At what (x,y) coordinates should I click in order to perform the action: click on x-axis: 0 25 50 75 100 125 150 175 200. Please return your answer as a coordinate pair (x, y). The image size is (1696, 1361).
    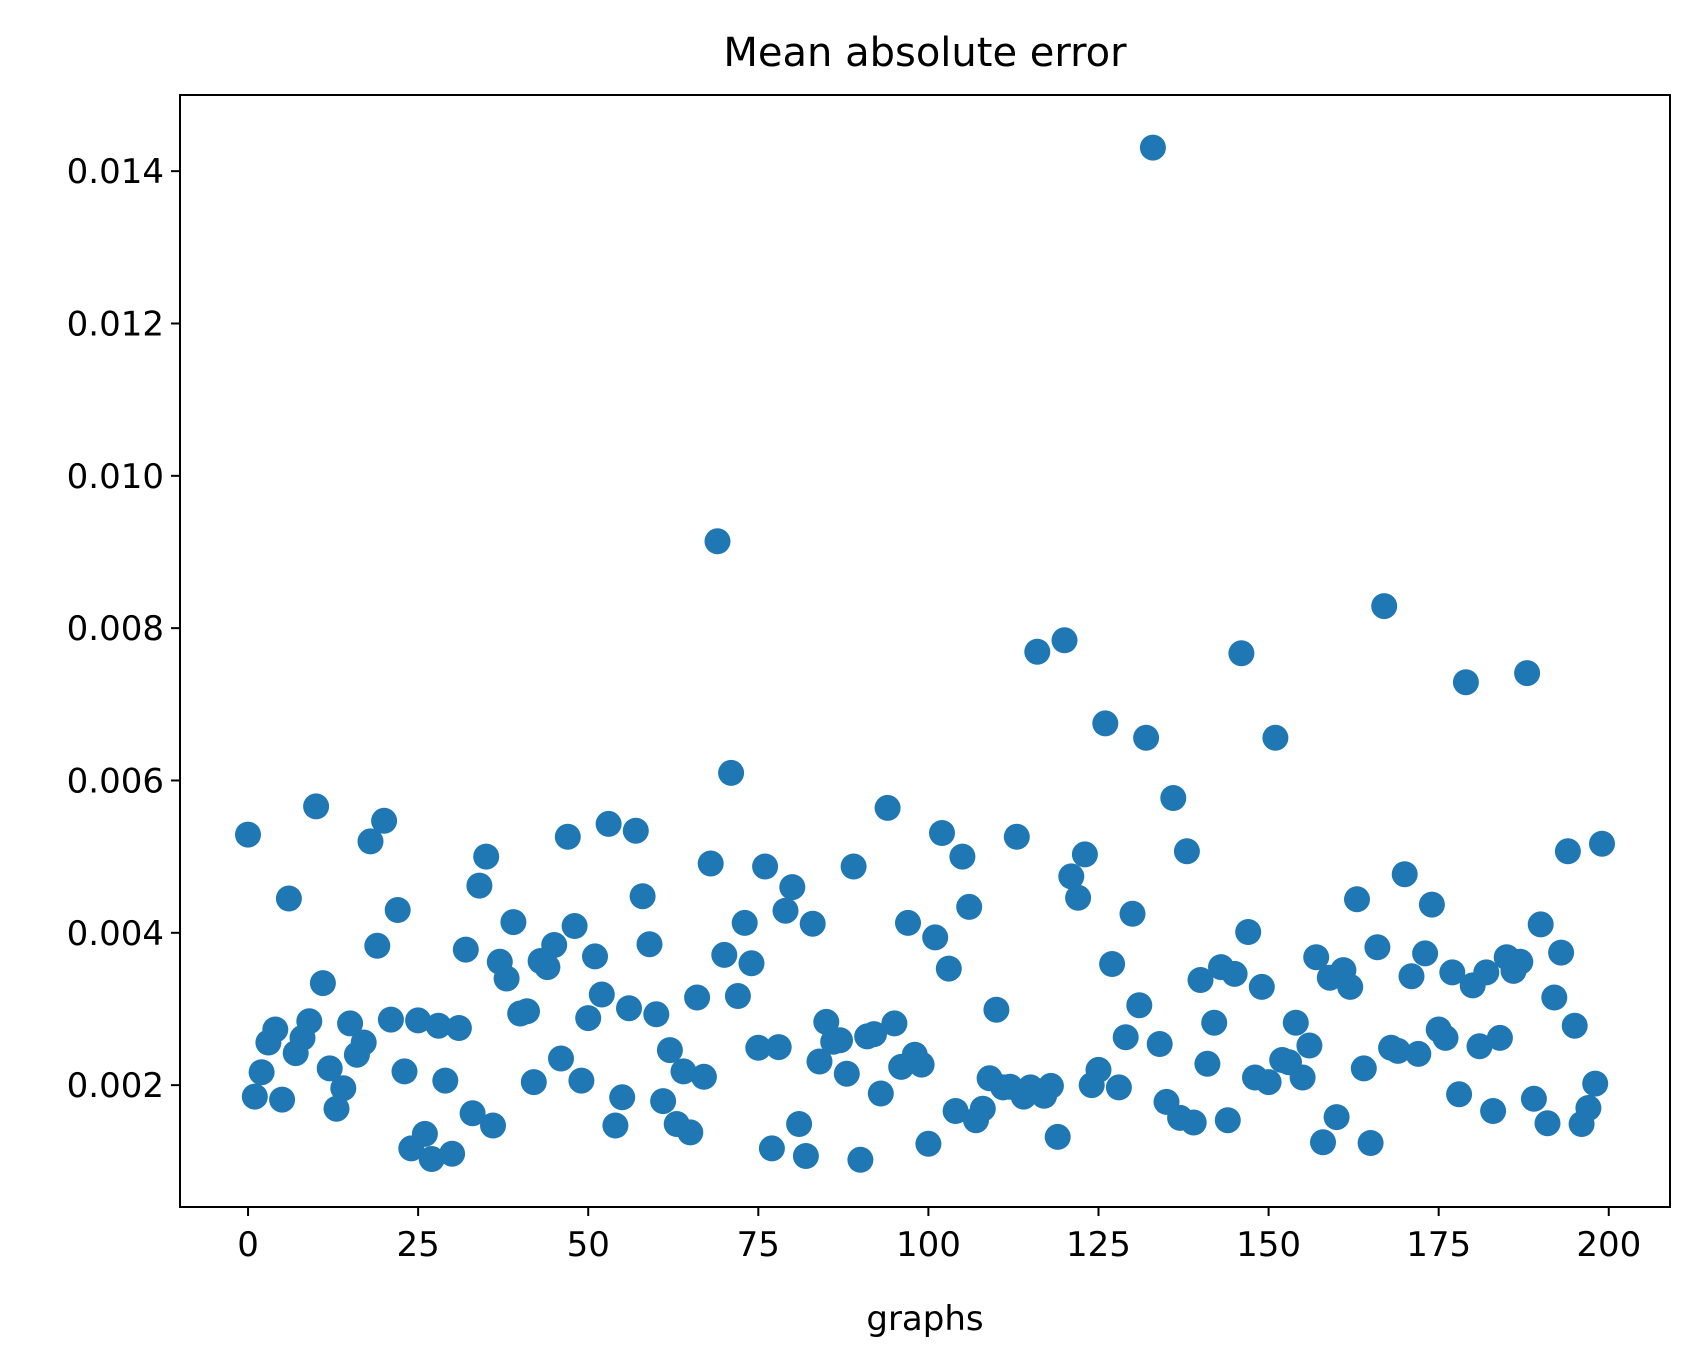
    Looking at the image, I should click on (939, 1236).